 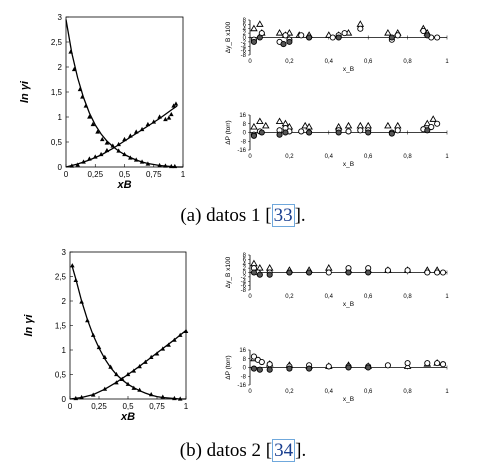 I want to click on x-axis-label-0-left: xB, so click(x=123, y=185).